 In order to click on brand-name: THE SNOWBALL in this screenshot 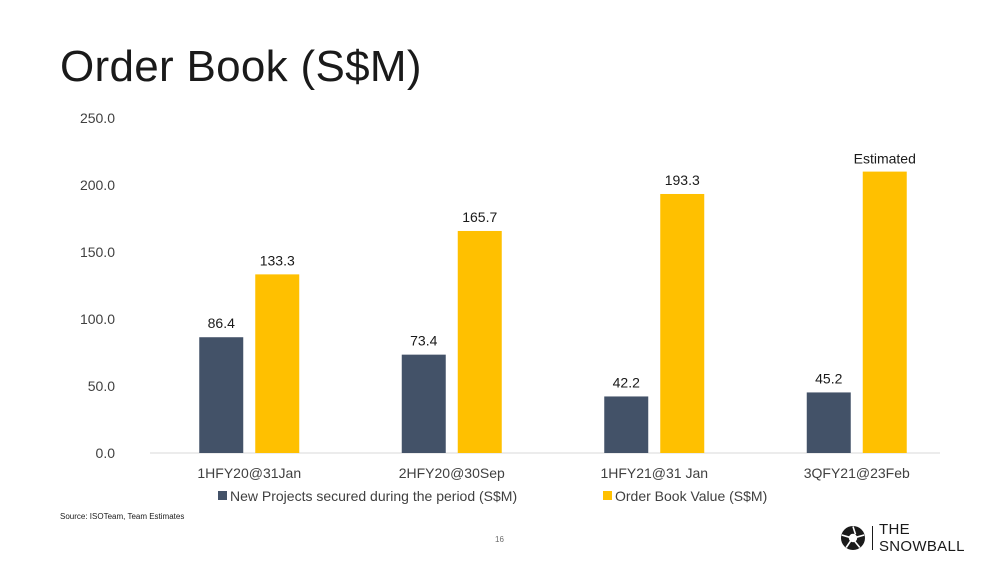, I will do `click(921, 538)`.